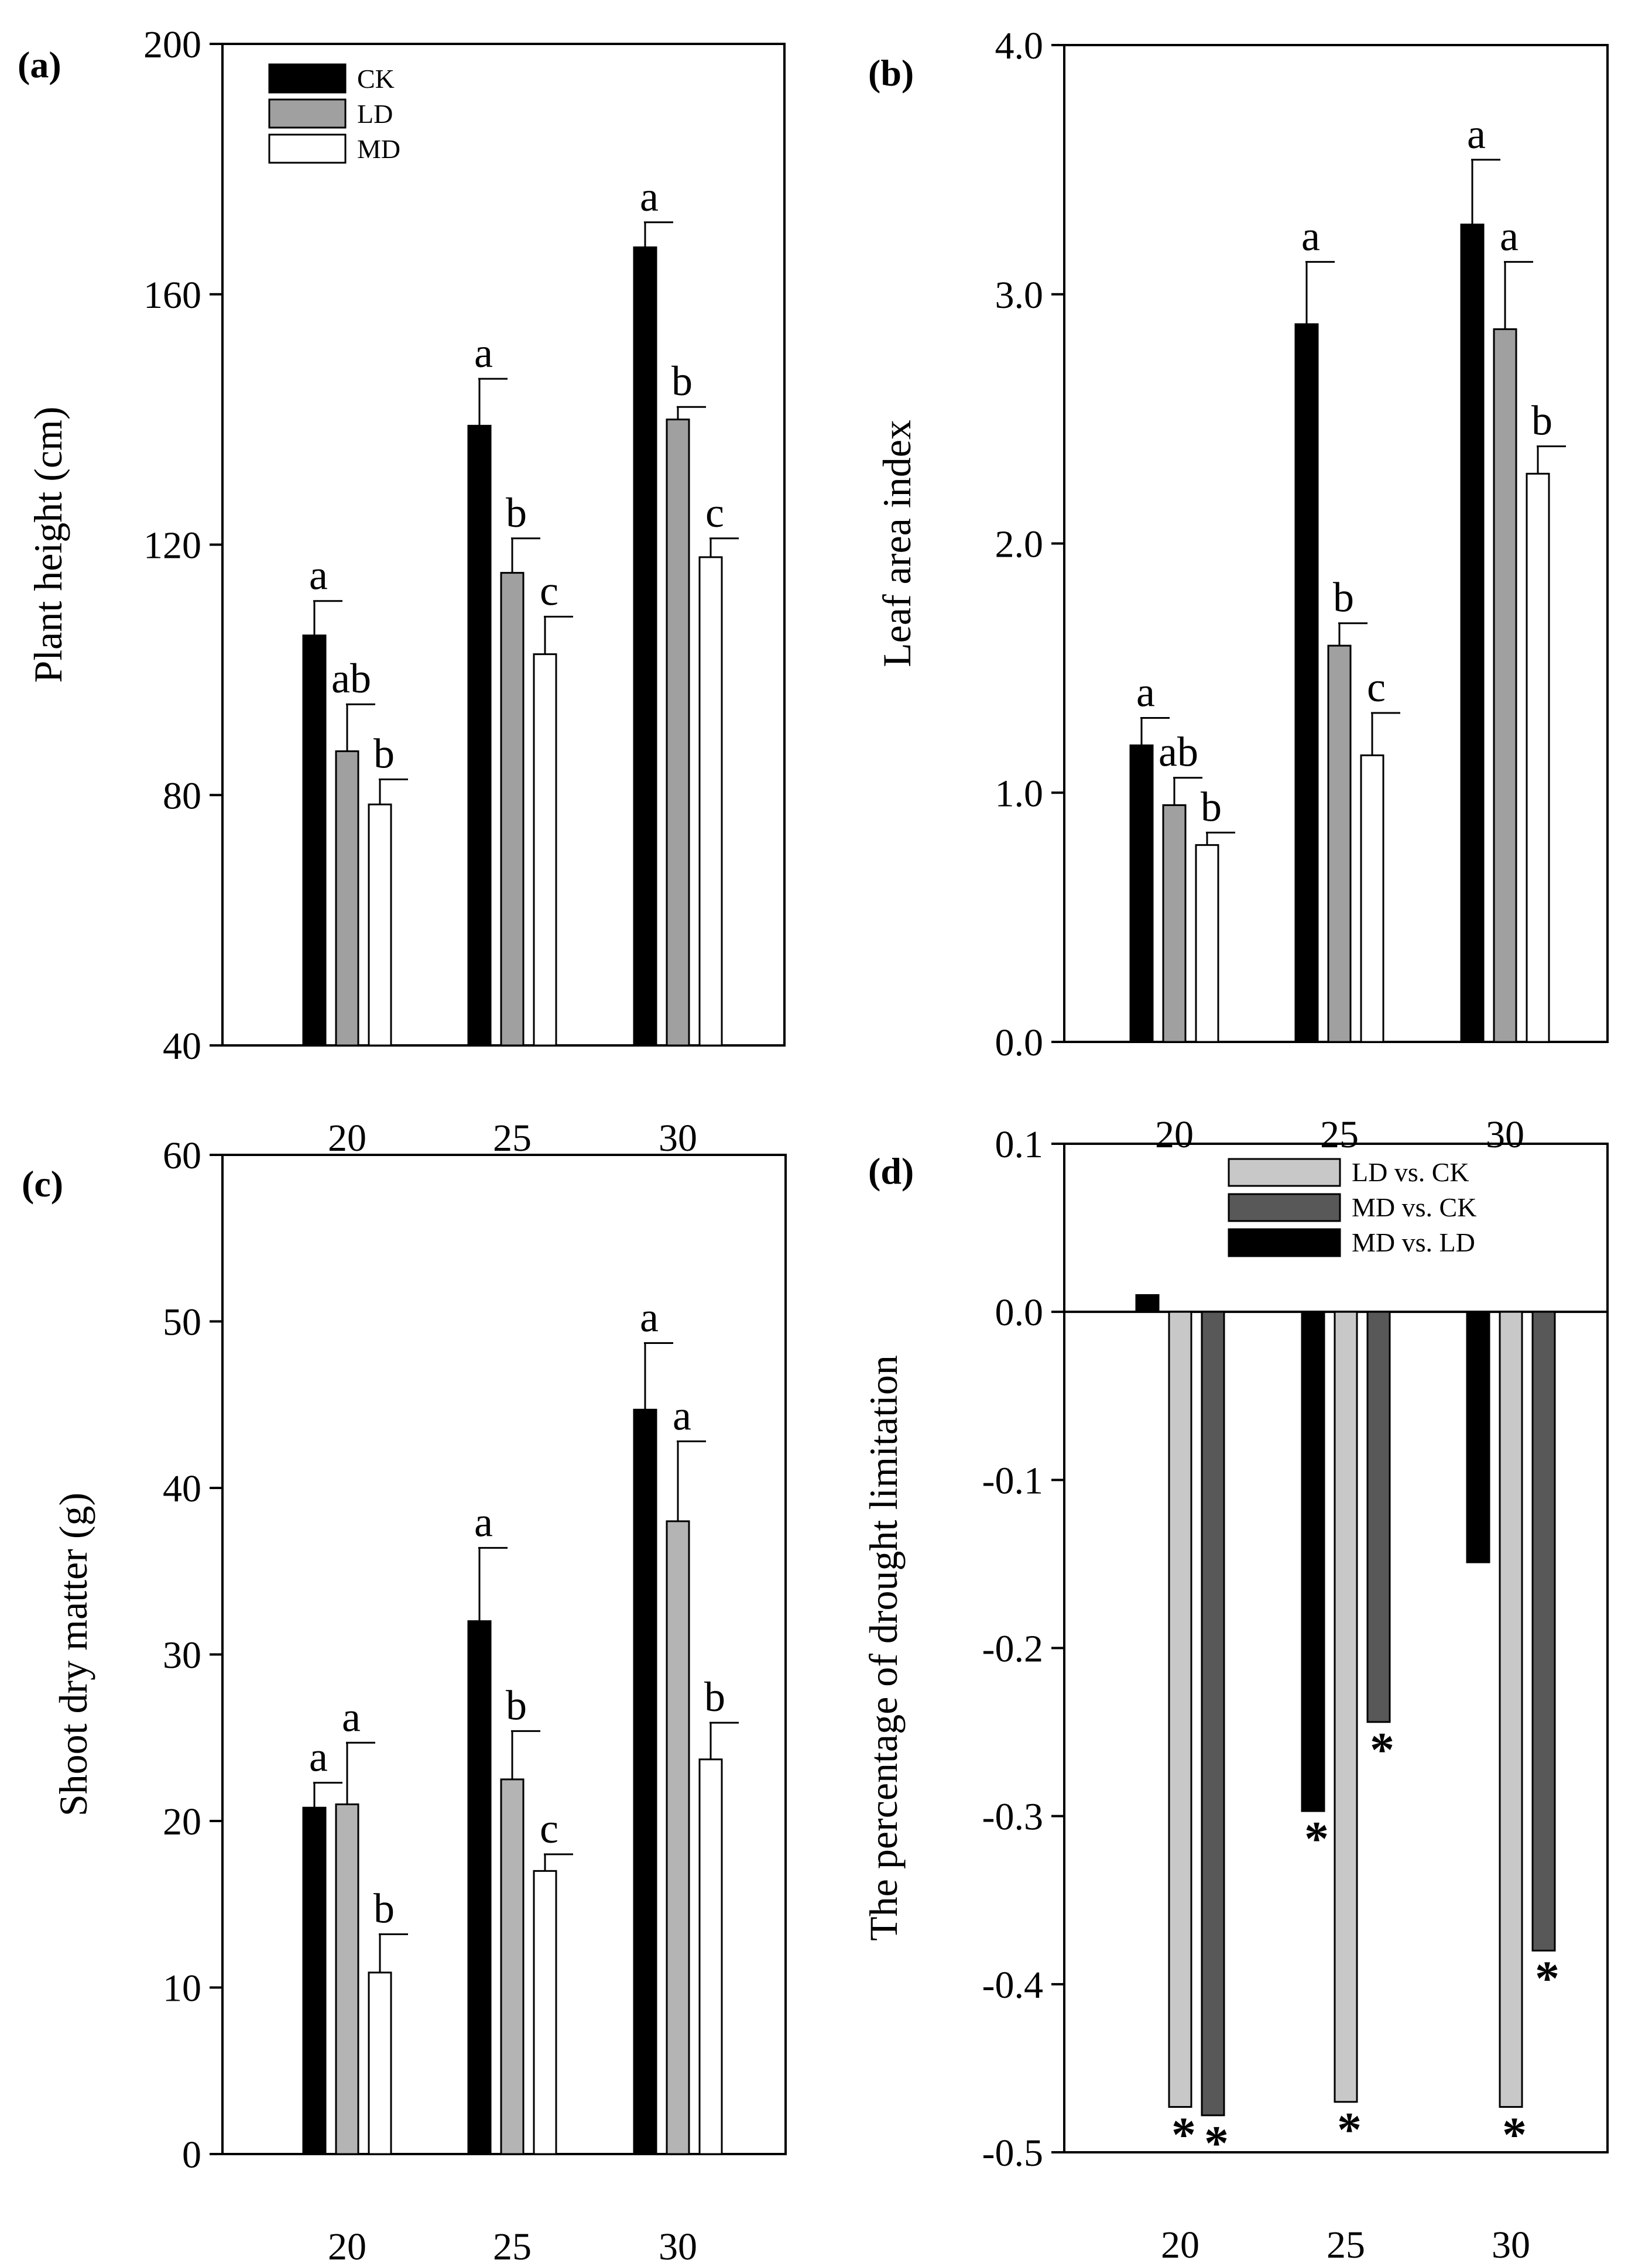  I want to click on y-tick-label: -0.2, so click(1012, 1650).